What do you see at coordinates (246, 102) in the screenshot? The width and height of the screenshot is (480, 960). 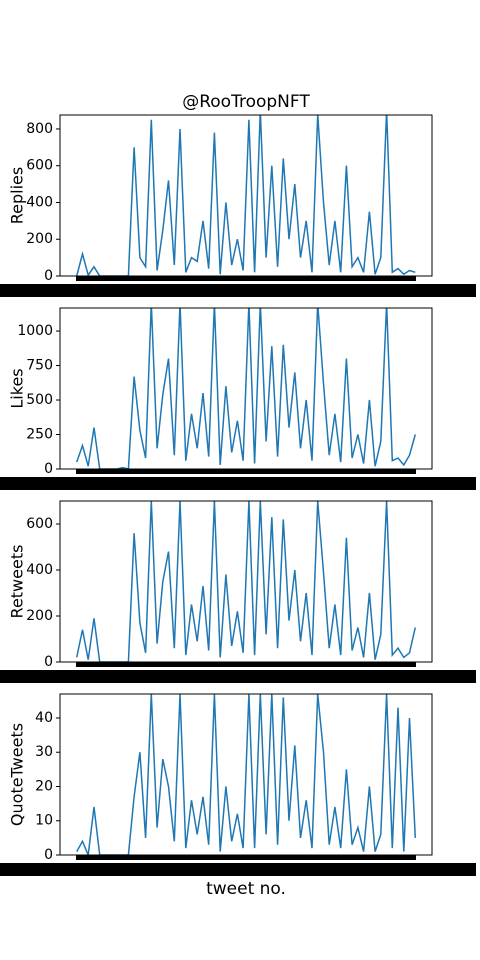 I see `chart-title: @RooTroopNFT` at bounding box center [246, 102].